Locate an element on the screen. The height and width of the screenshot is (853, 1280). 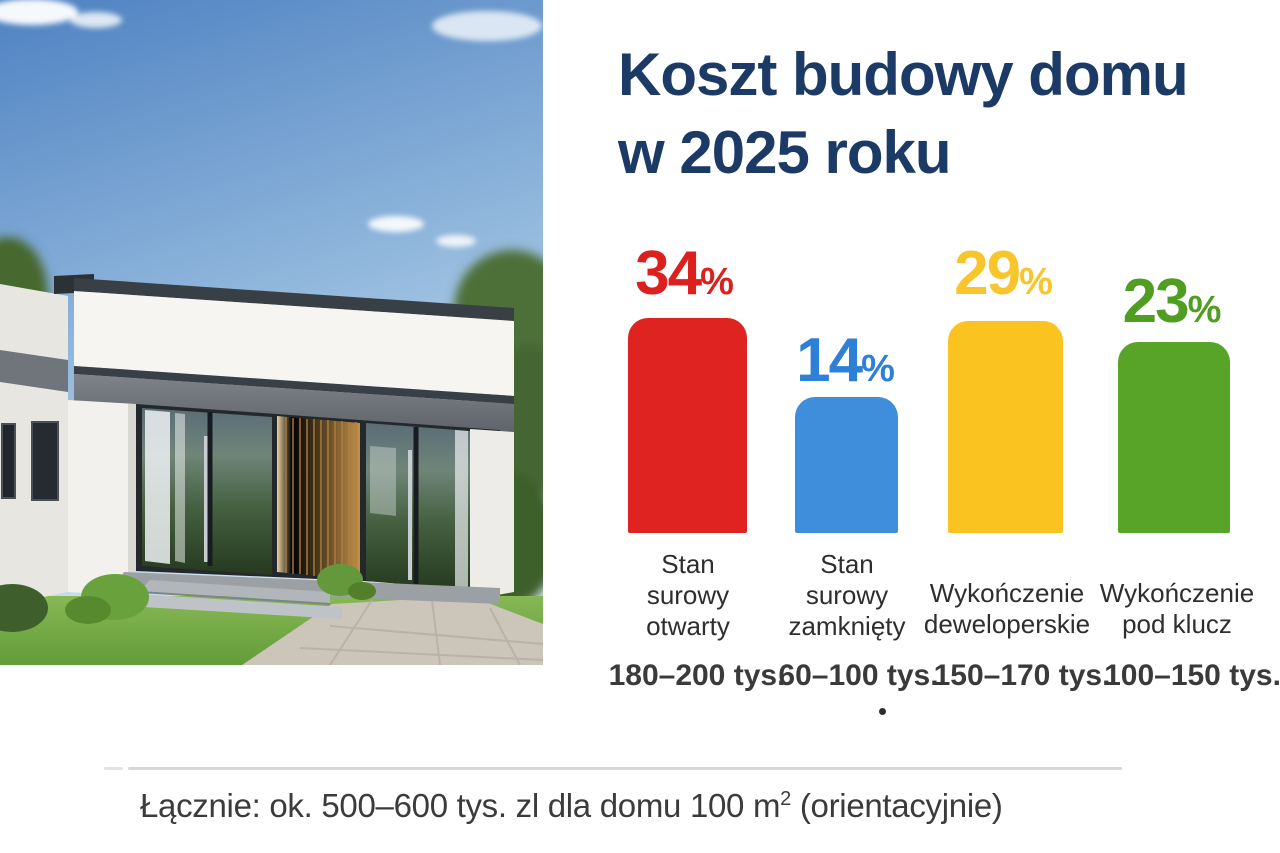
glass-reflection-house is located at coordinates (383, 481).